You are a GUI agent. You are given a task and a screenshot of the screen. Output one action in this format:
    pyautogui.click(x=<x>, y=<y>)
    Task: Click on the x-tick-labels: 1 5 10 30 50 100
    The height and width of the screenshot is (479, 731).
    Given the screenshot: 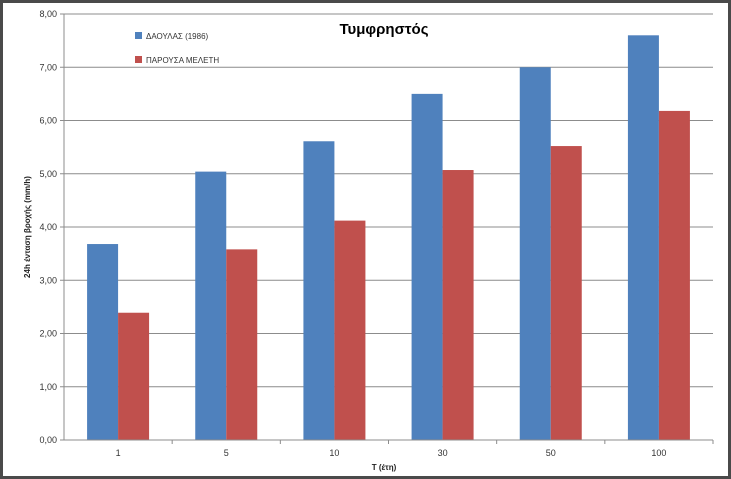 What is the action you would take?
    pyautogui.click(x=415, y=449)
    